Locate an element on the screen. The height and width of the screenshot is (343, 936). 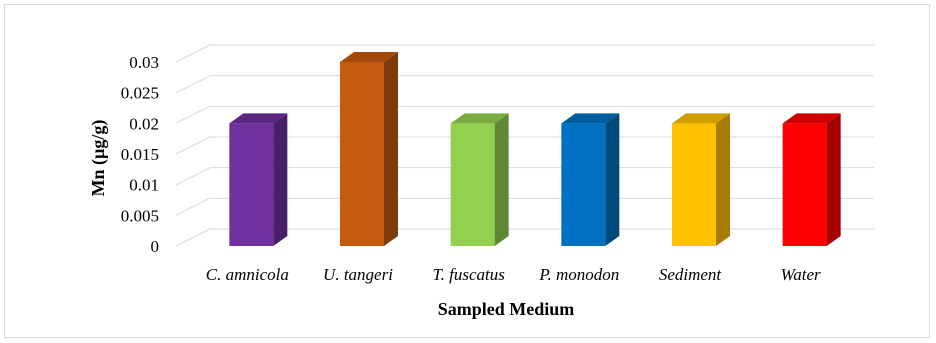
x-tick-label: T. fuscatus is located at coordinates (468, 274).